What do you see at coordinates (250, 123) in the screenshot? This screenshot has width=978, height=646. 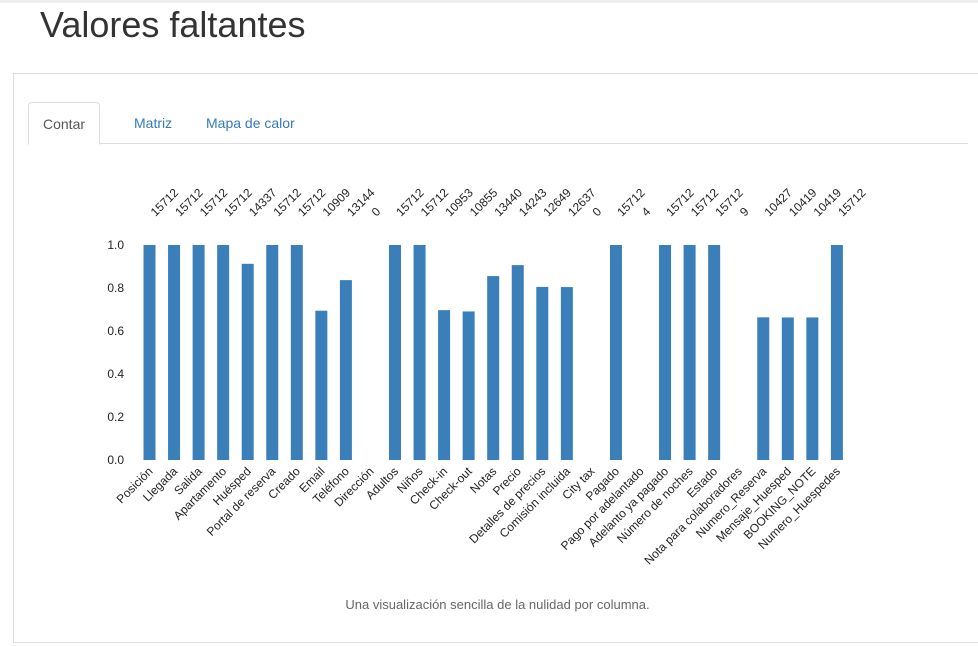 I see `tab-mapa-de-calor: Mapa de calor` at bounding box center [250, 123].